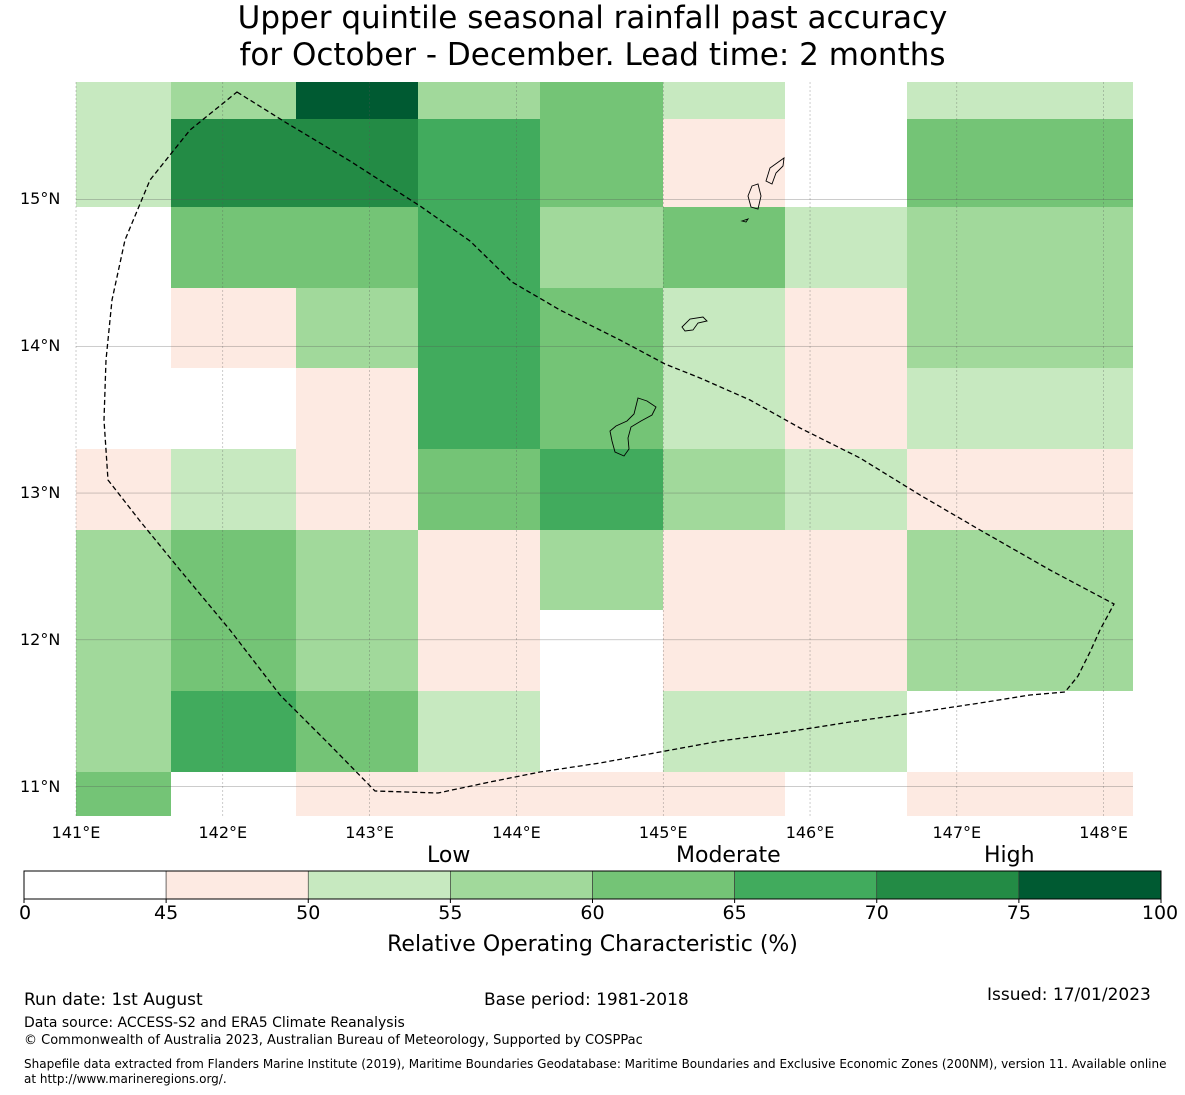 Image resolution: width=1185 pixels, height=1095 pixels. What do you see at coordinates (223, 832) in the screenshot?
I see `longitude-tick-label: 142°E` at bounding box center [223, 832].